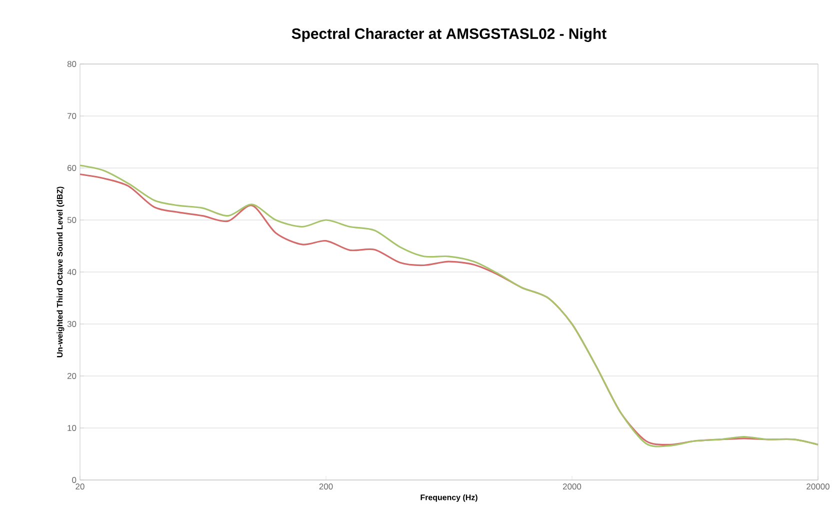  What do you see at coordinates (74, 480) in the screenshot?
I see `y-tick-label: 0` at bounding box center [74, 480].